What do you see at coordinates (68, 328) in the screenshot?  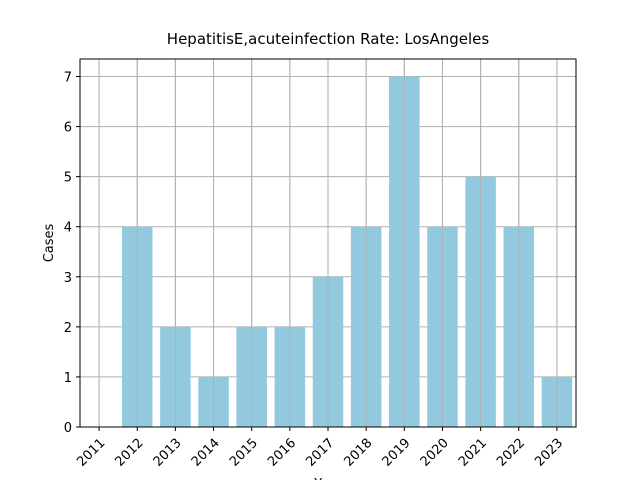 I see `y-tick-label: 2` at bounding box center [68, 328].